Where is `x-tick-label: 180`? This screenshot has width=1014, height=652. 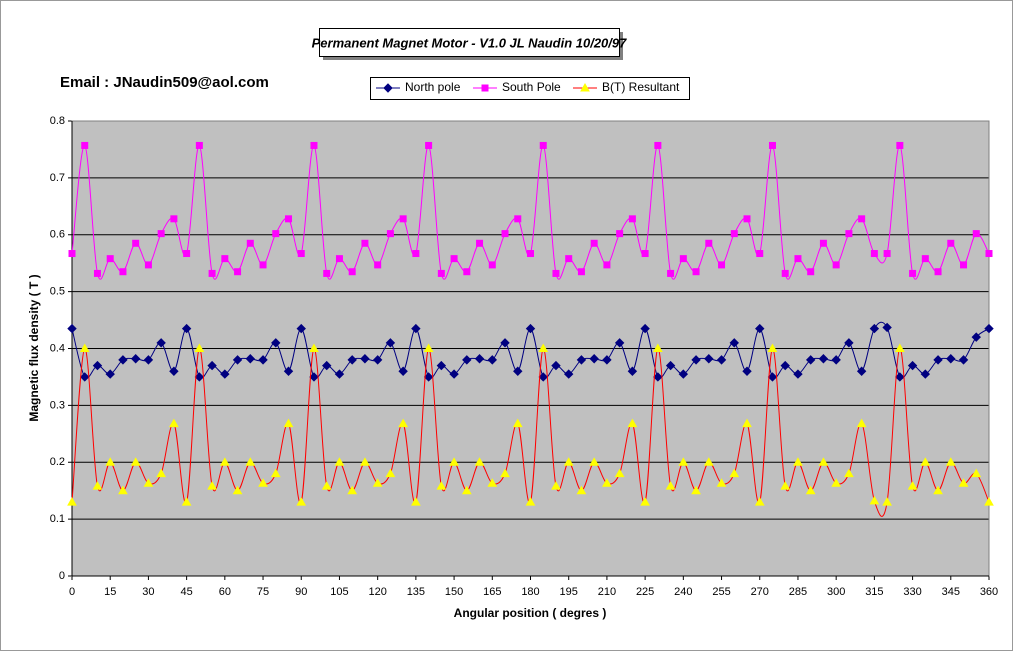
x-tick-label: 180 is located at coordinates (530, 592).